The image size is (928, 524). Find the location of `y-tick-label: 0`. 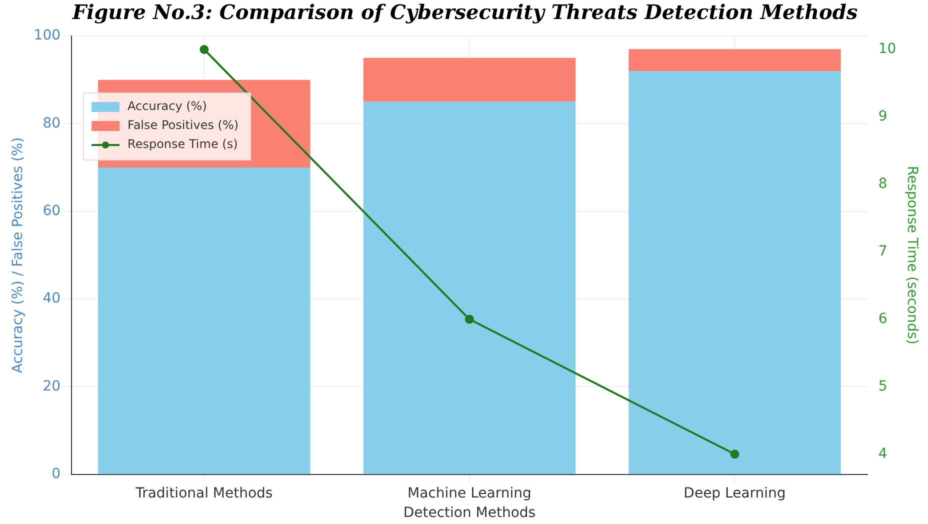

y-tick-label: 0 is located at coordinates (56, 474).